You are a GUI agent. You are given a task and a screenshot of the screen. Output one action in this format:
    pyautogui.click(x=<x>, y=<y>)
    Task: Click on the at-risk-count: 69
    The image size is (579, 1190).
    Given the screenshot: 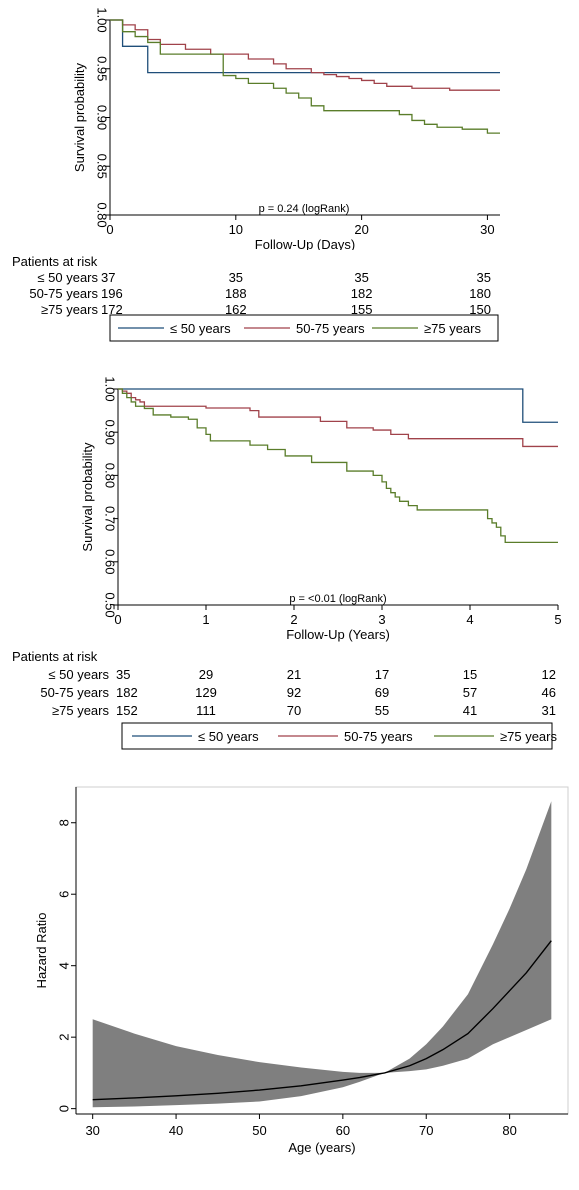 What is the action you would take?
    pyautogui.click(x=382, y=692)
    